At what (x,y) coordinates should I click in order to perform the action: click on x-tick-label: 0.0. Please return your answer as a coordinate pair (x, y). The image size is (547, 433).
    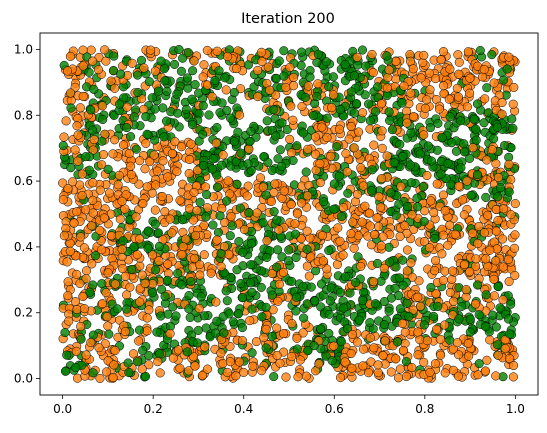
    Looking at the image, I should click on (62, 409).